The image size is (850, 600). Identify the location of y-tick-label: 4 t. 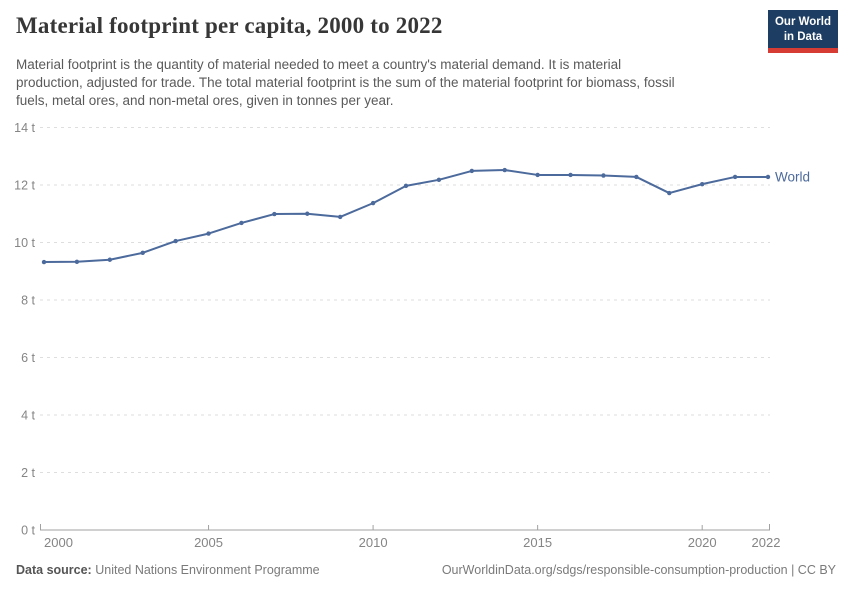
(28, 416).